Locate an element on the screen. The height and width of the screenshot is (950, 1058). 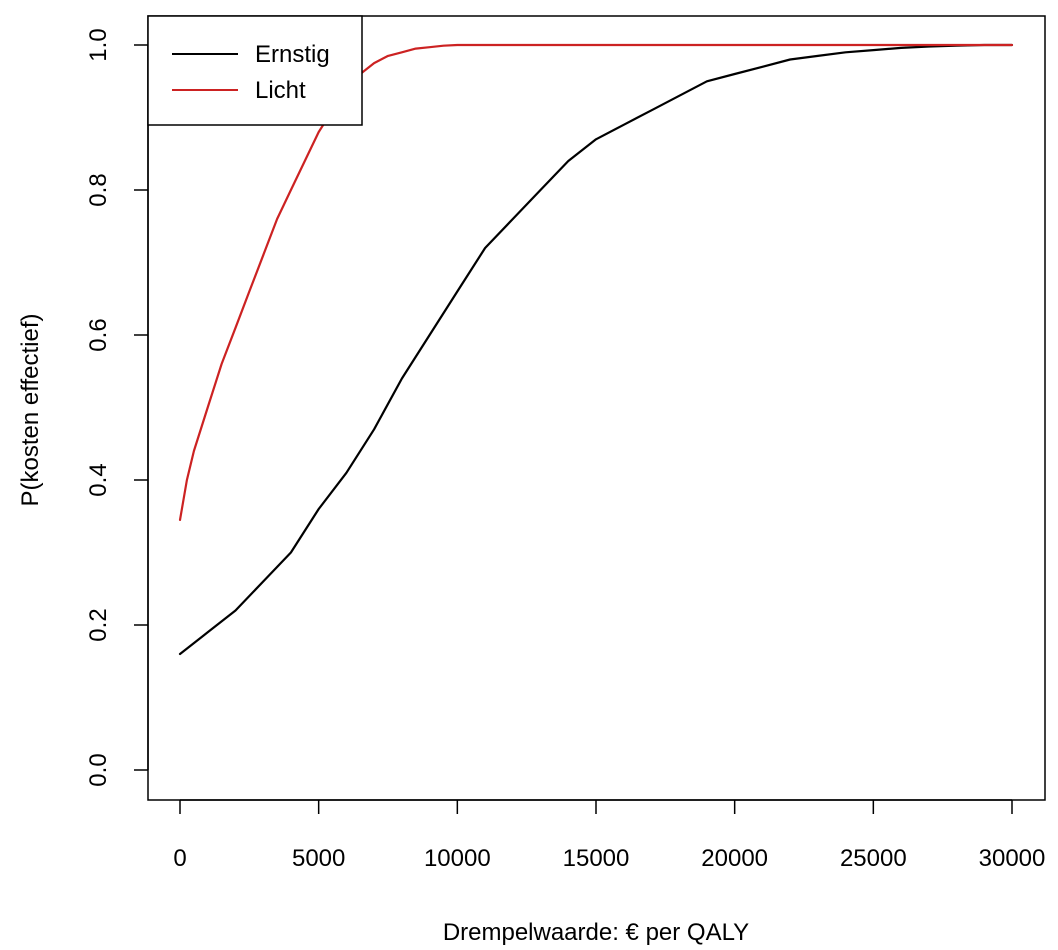
y-axis: 0.0 0.2 0.4 0.6 0.8 1.0 is located at coordinates (117, 407).